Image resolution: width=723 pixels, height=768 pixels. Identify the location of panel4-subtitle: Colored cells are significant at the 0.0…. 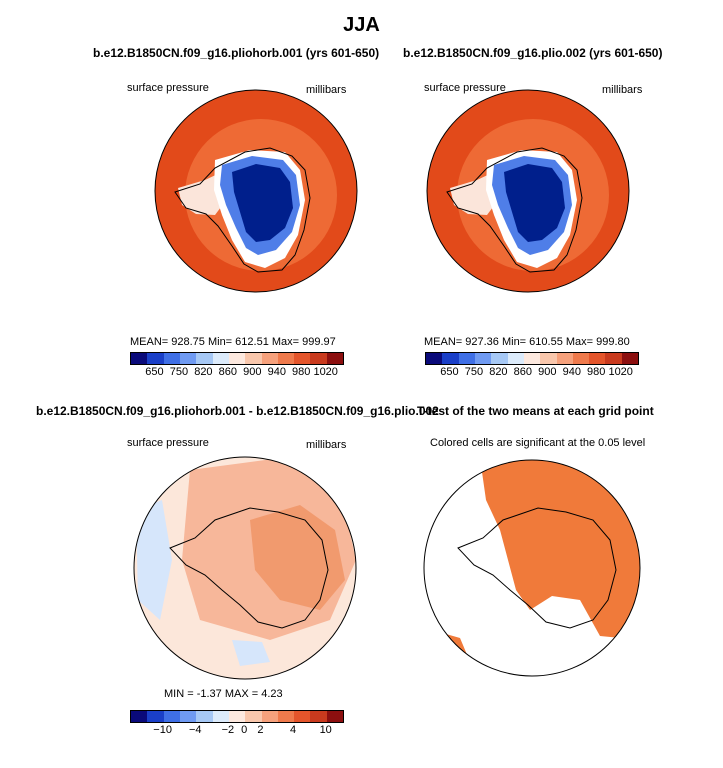
(538, 443).